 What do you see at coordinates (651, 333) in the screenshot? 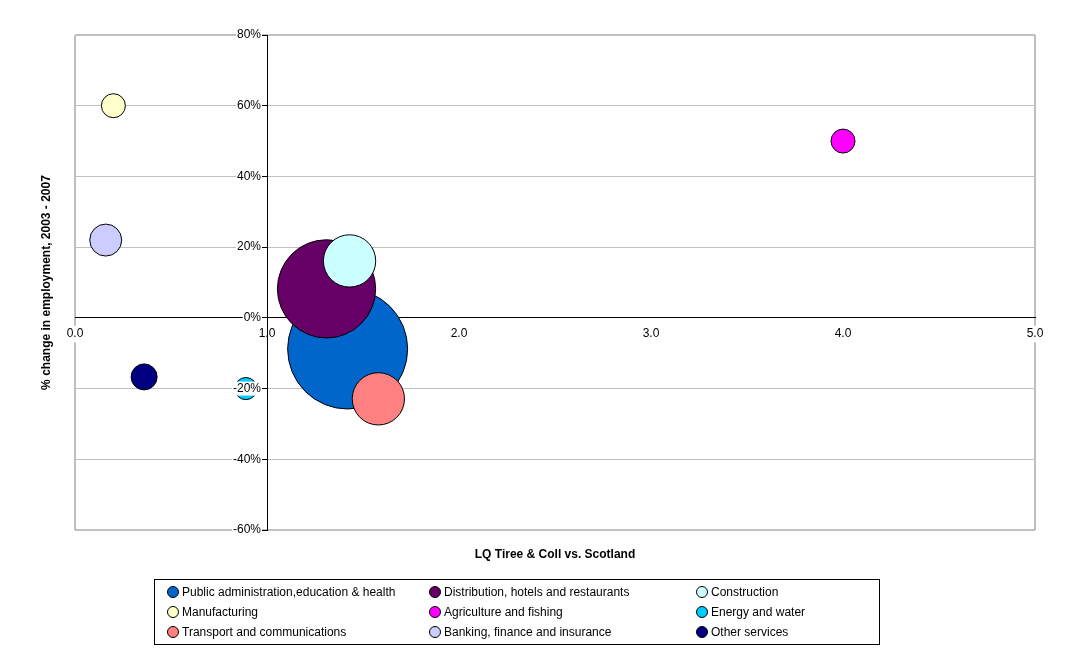
I see `x-tick-label: 3.0` at bounding box center [651, 333].